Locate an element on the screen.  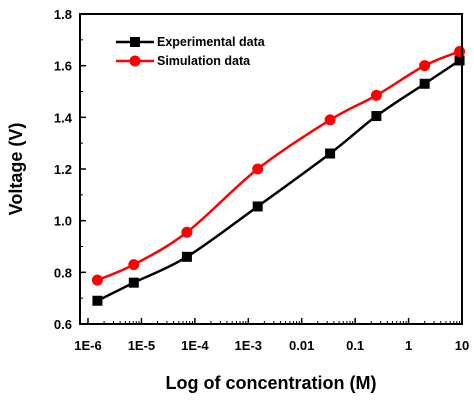
legend-label-simulation: Simulation data is located at coordinates (204, 61).